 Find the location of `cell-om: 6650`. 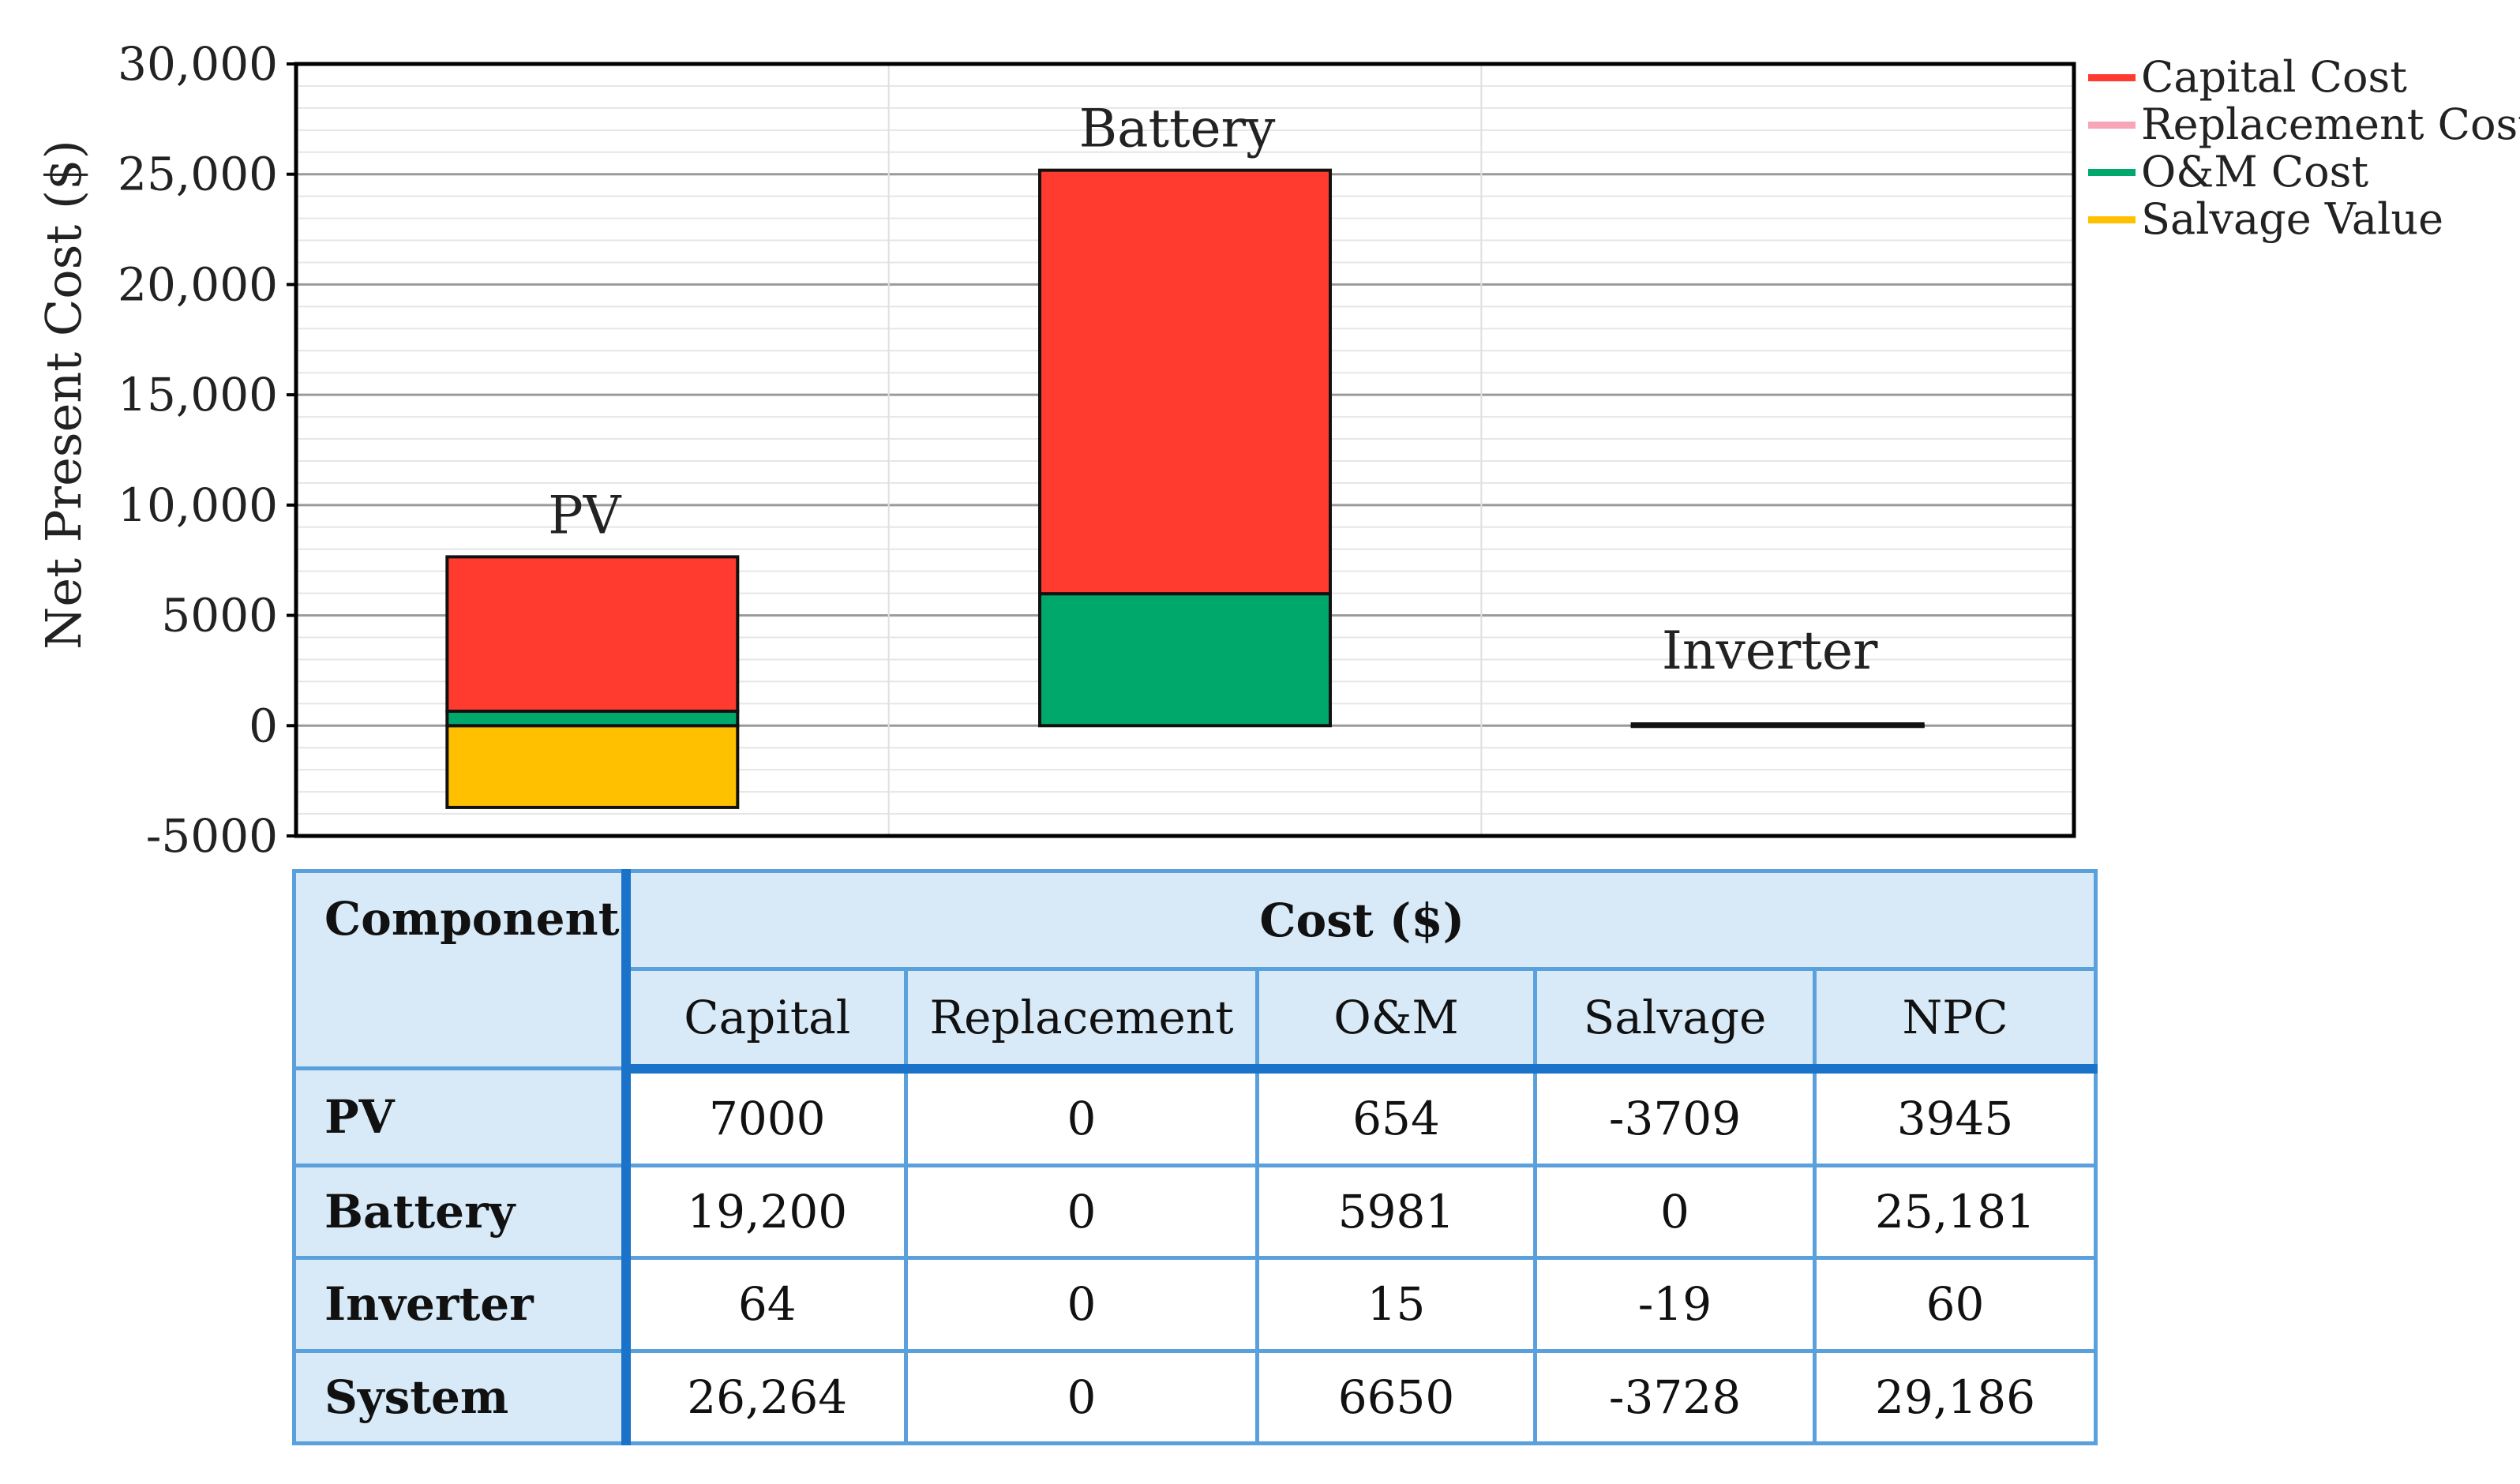

cell-om: 6650 is located at coordinates (1396, 1397).